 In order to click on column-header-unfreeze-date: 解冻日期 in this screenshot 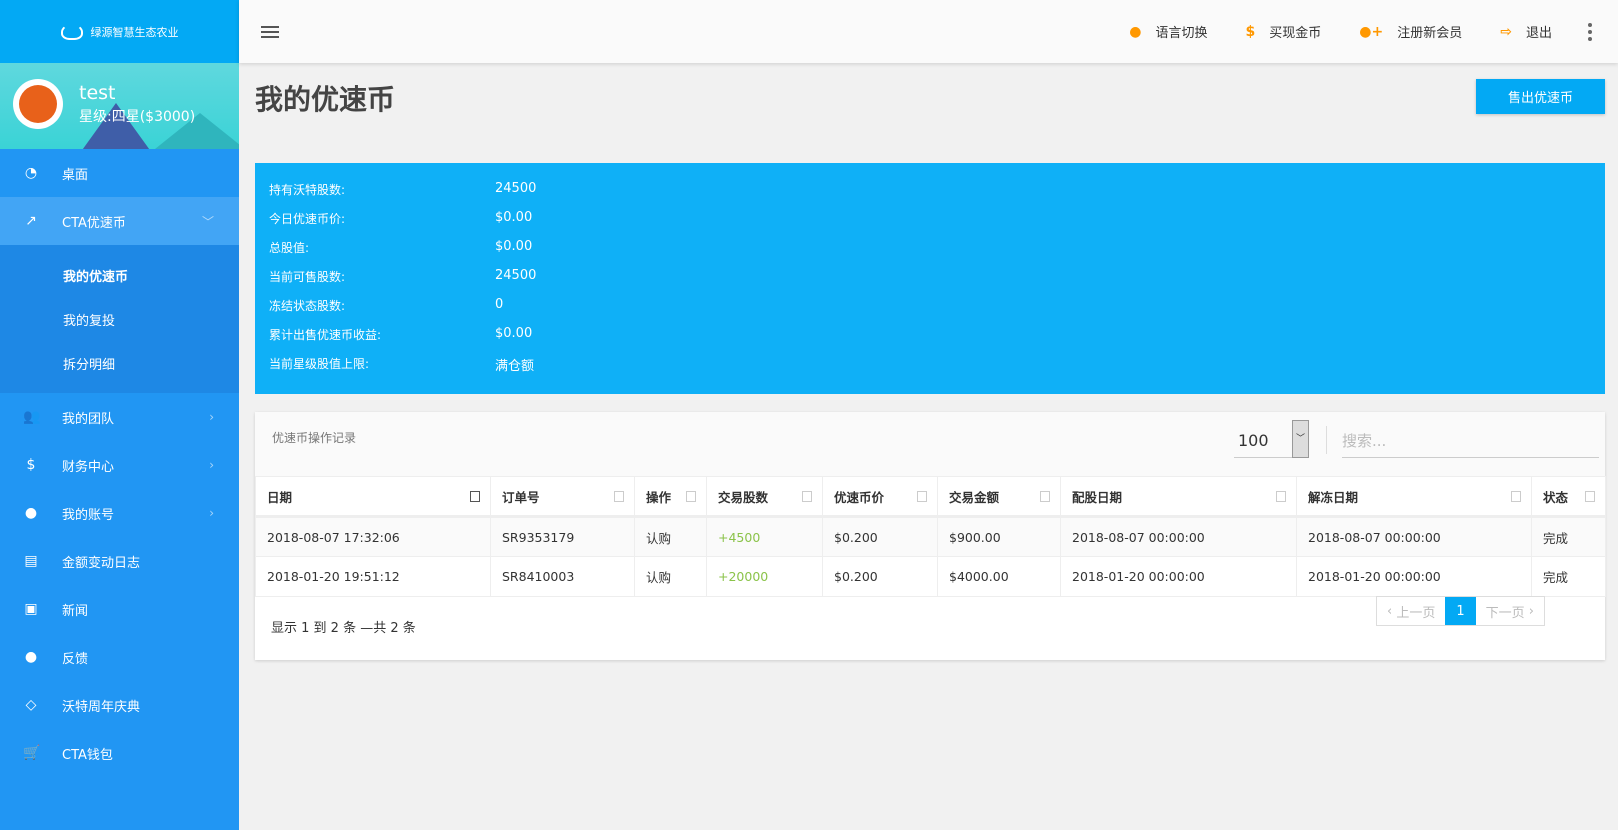, I will do `click(1414, 497)`.